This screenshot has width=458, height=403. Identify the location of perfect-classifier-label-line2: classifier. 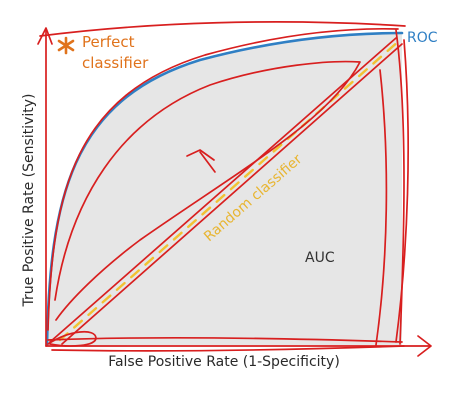
(115, 63).